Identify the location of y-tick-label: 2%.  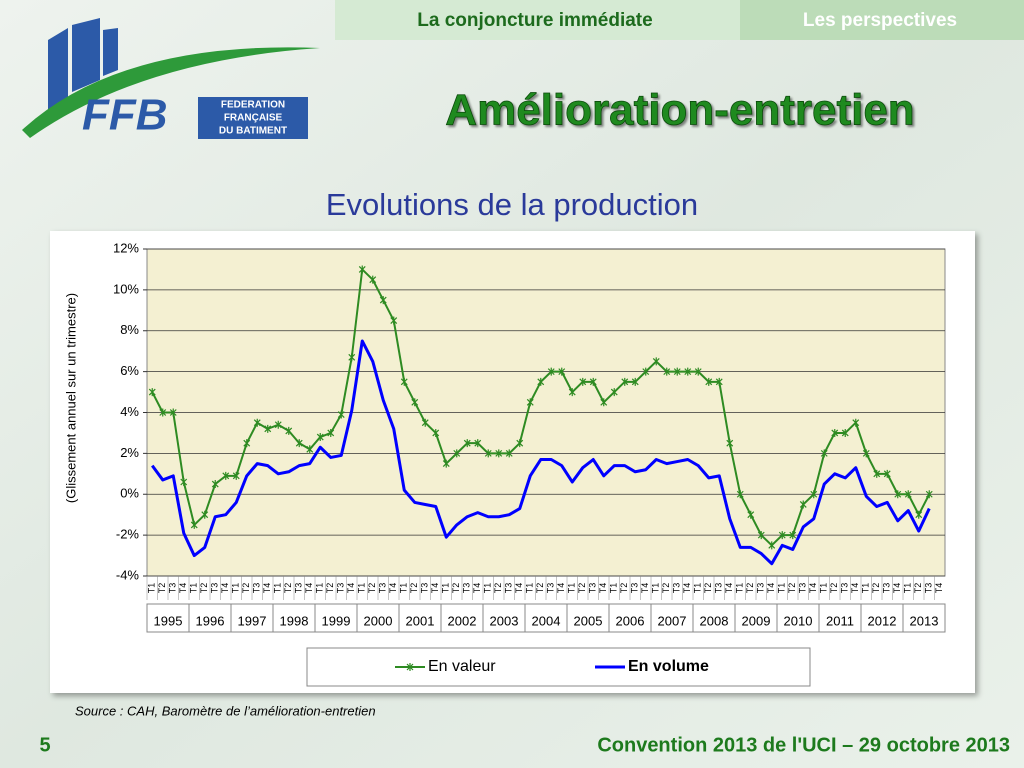
(129, 452).